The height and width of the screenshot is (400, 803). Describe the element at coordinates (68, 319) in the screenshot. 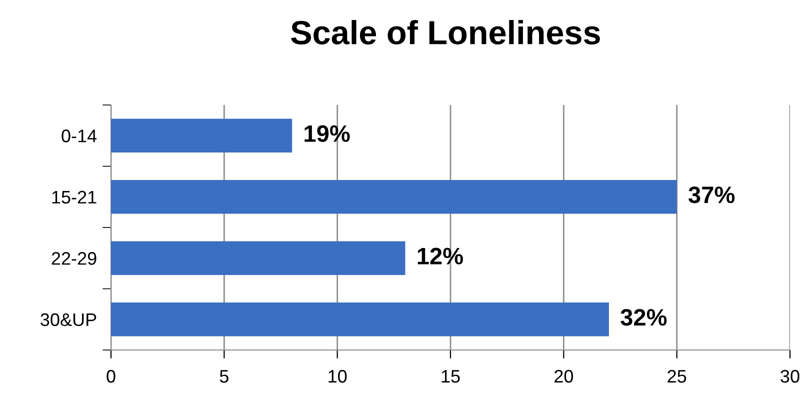

I see `y-tick-label: 30&UP` at that location.